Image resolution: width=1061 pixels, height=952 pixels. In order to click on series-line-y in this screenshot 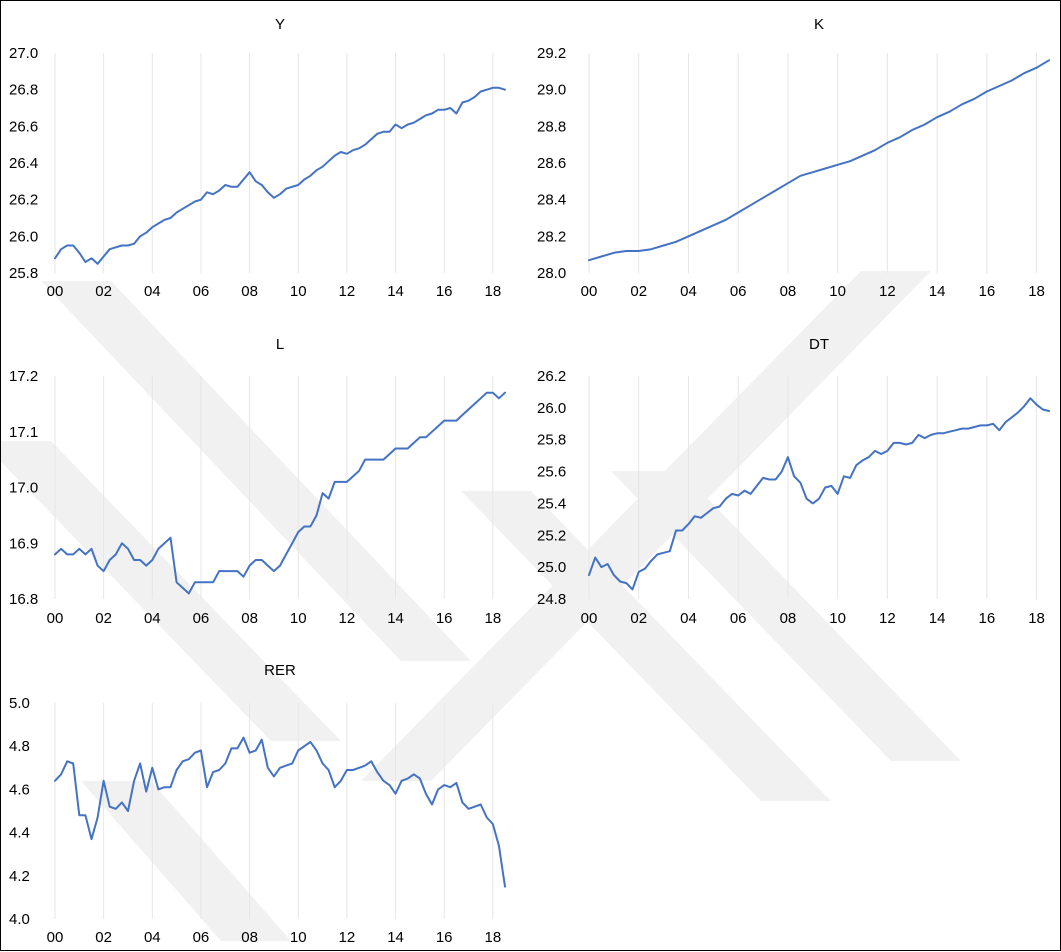, I will do `click(280, 175)`.